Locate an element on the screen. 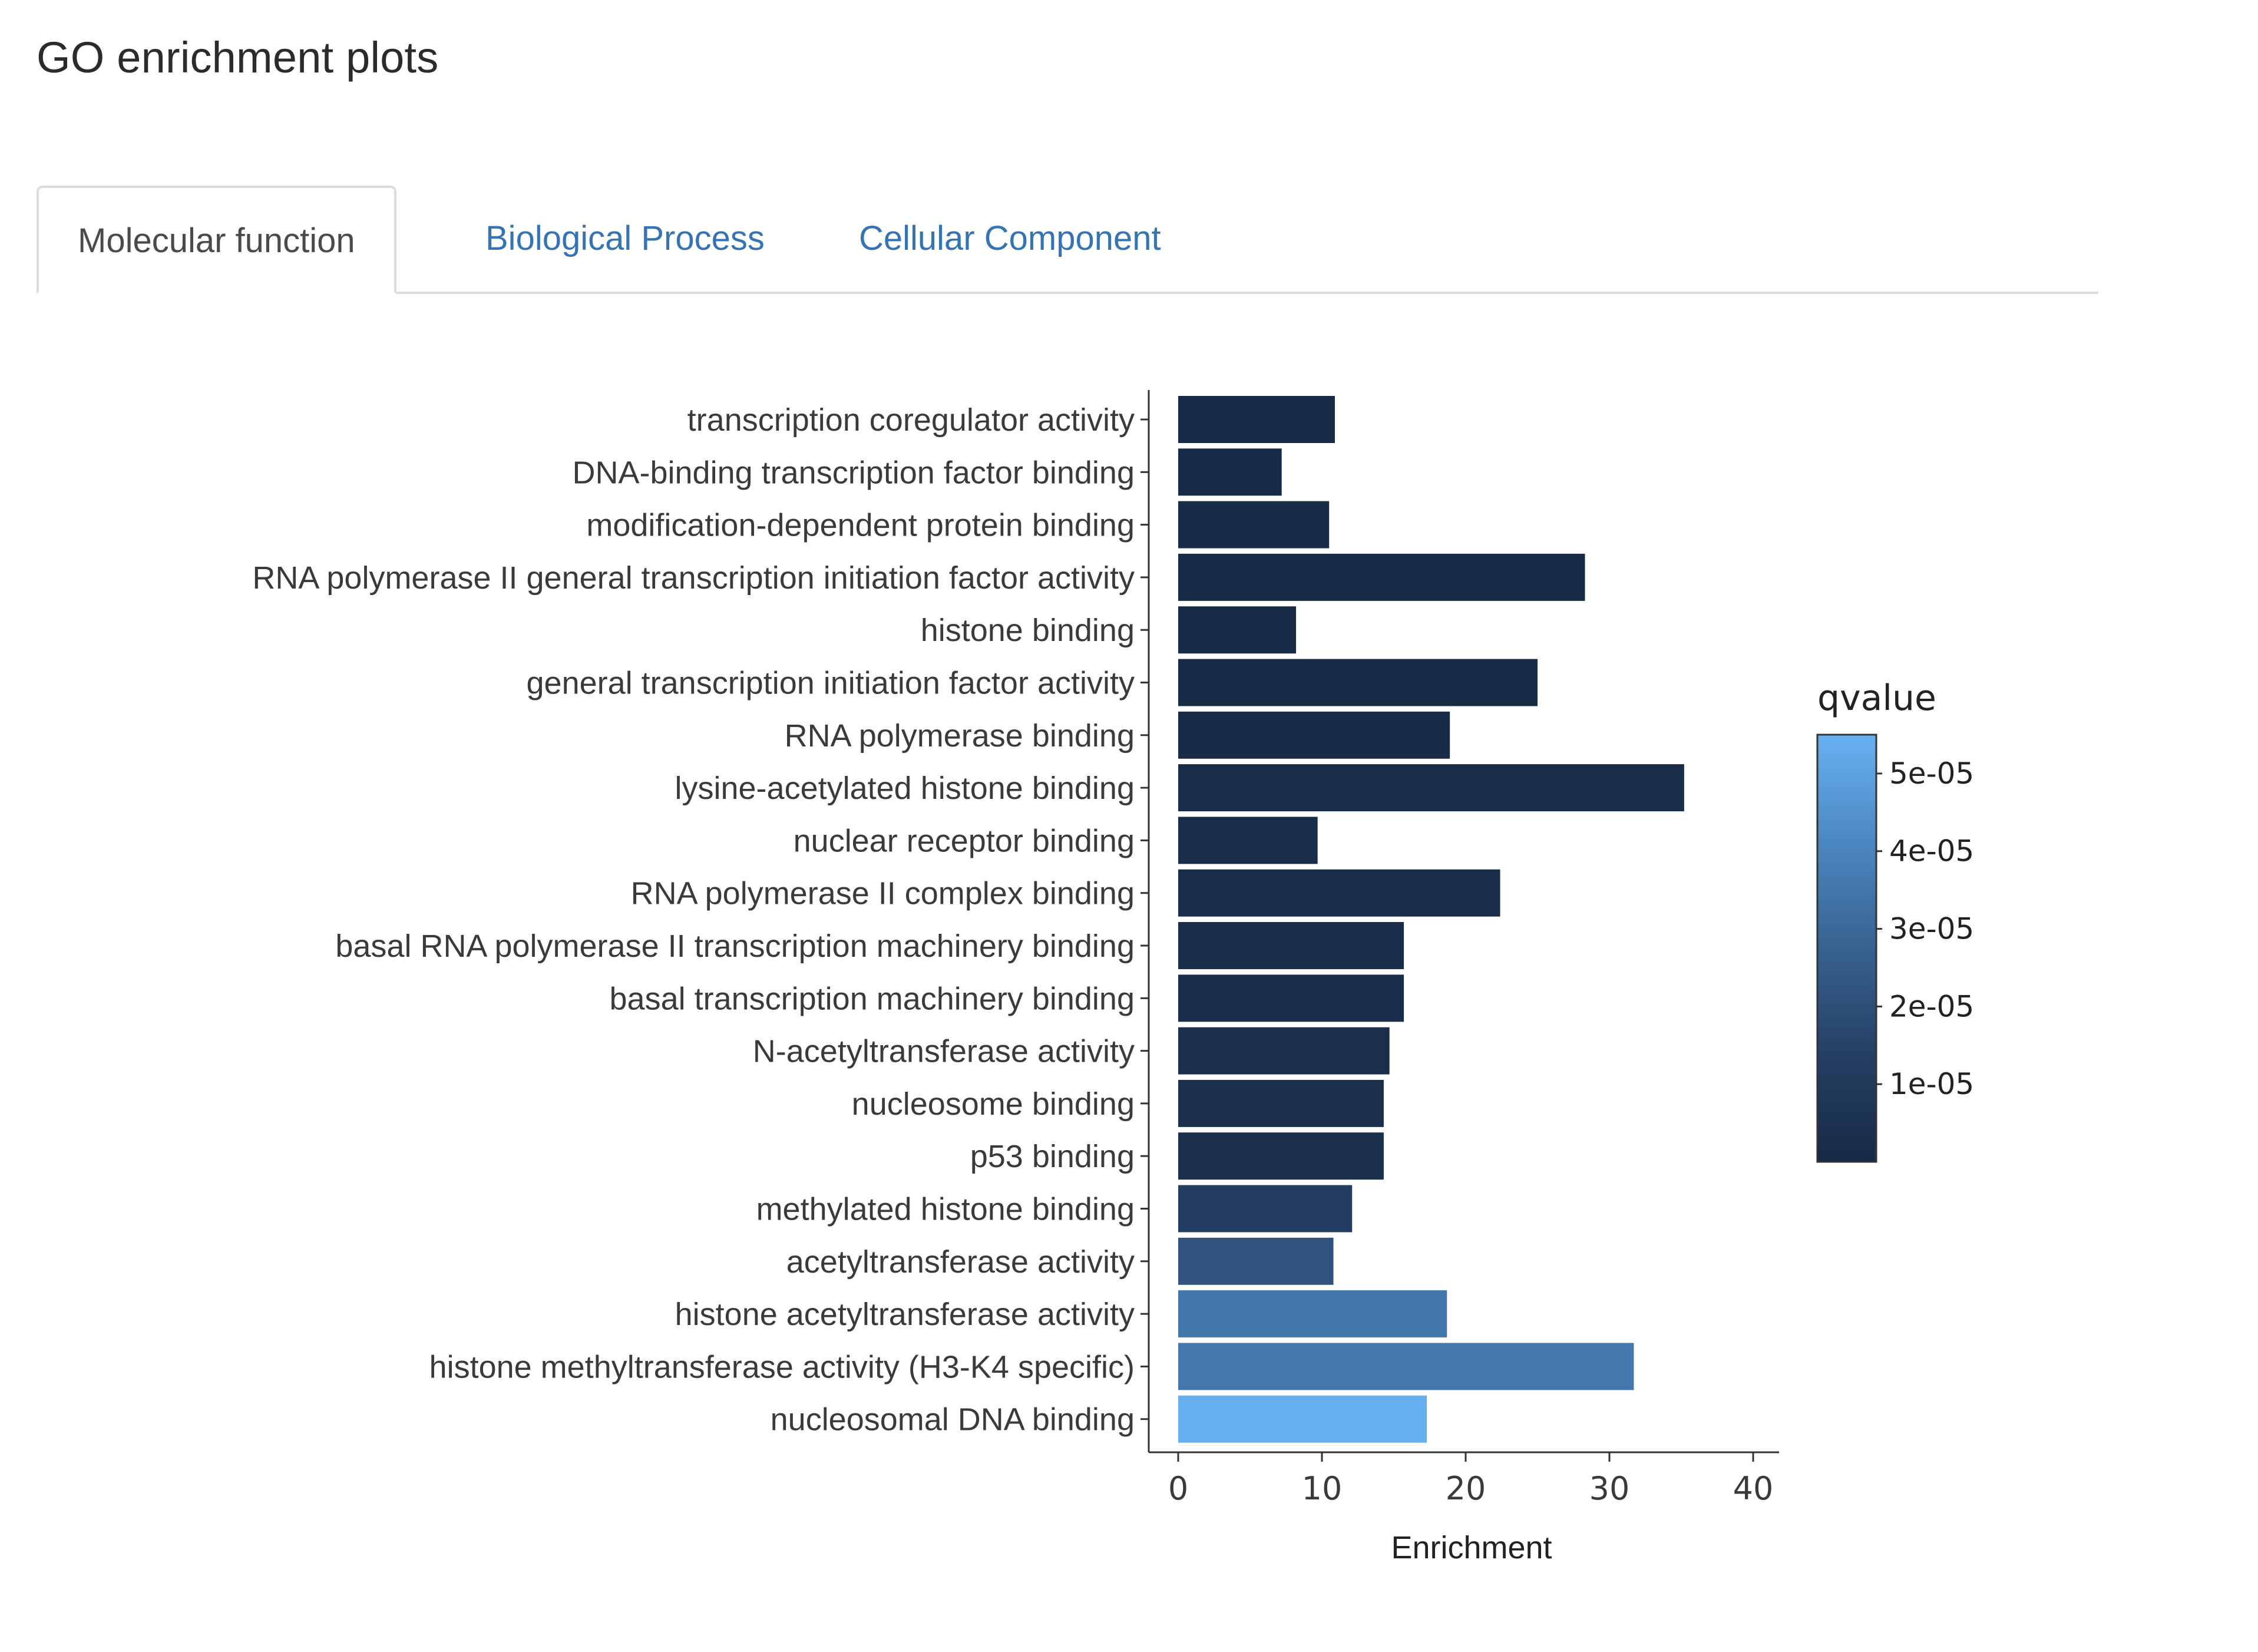  x-tick-label: 10 is located at coordinates (1322, 1488).